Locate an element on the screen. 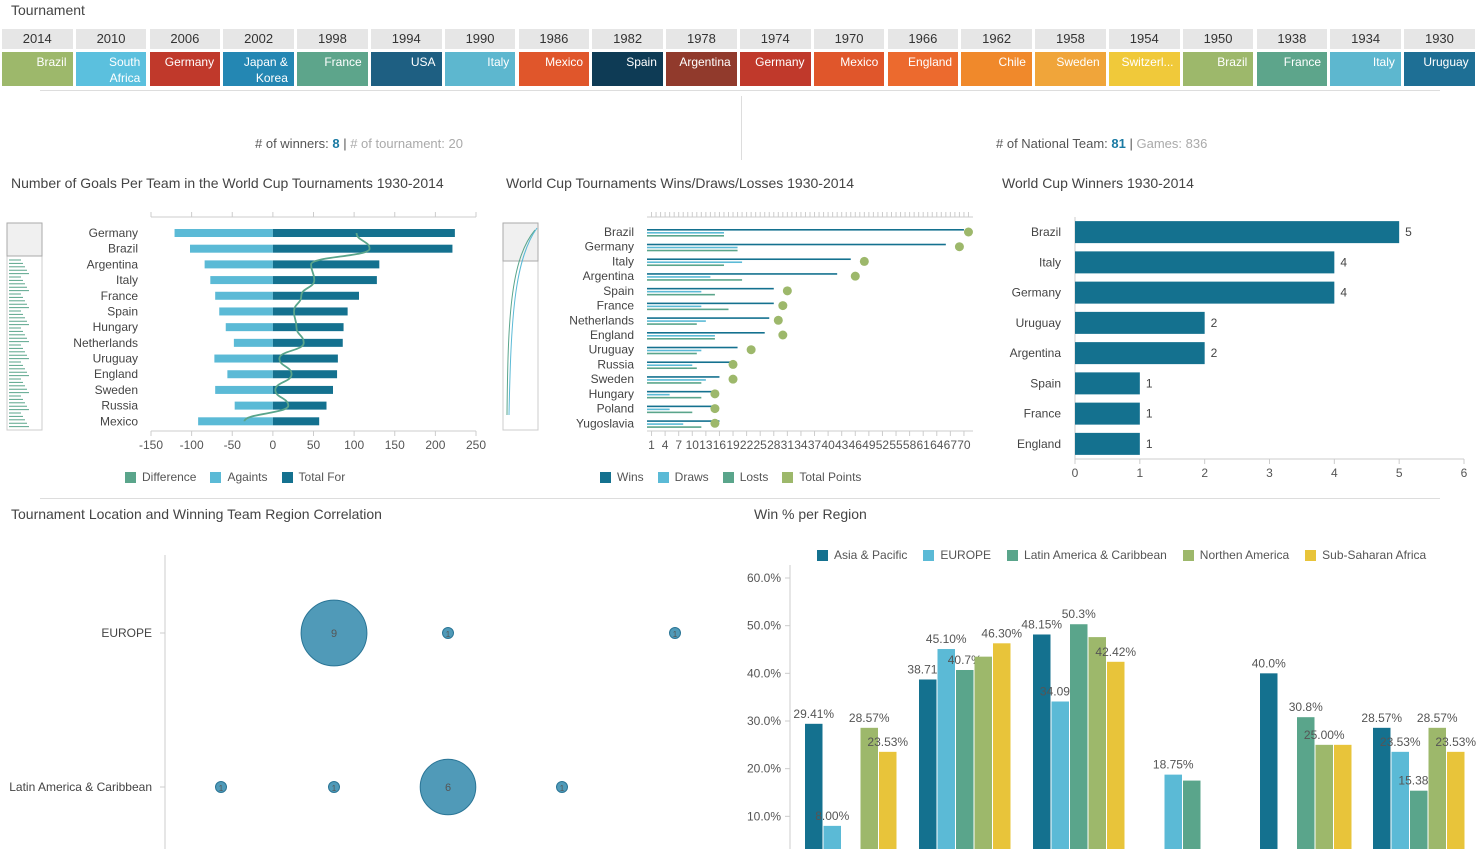 The image size is (1483, 849). legend-item-total-for: Total For is located at coordinates (313, 477).